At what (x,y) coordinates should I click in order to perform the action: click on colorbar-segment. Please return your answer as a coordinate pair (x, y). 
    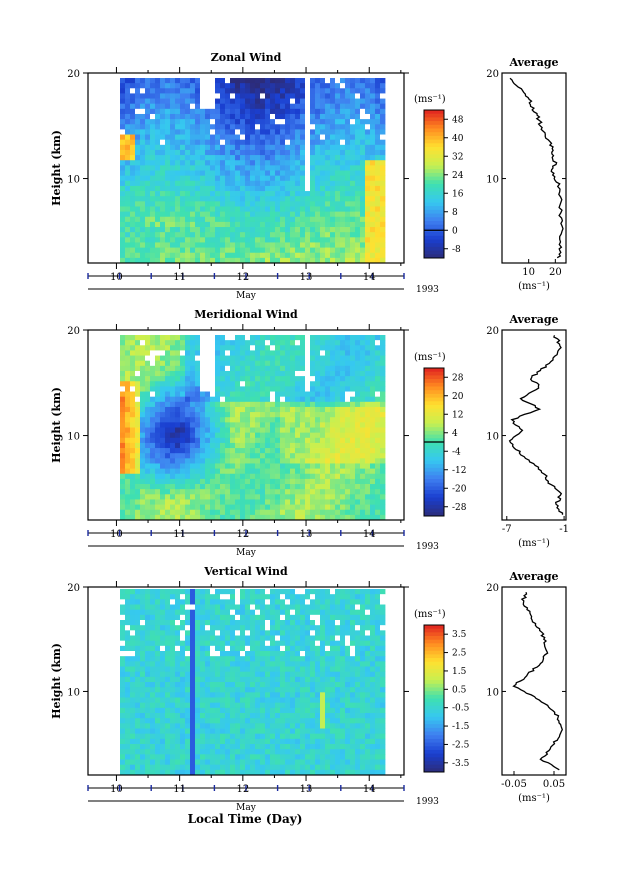
    Looking at the image, I should click on (434, 112).